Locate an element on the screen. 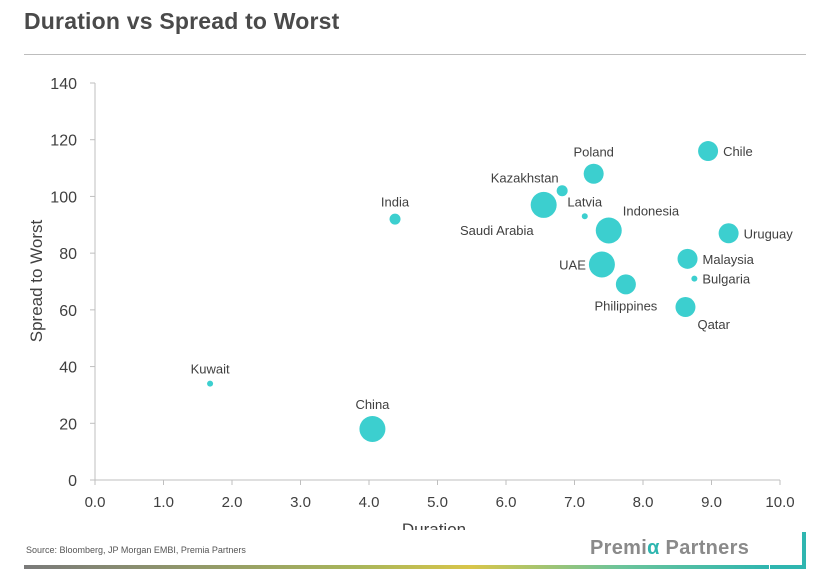  bubble-qatar is located at coordinates (685, 307).